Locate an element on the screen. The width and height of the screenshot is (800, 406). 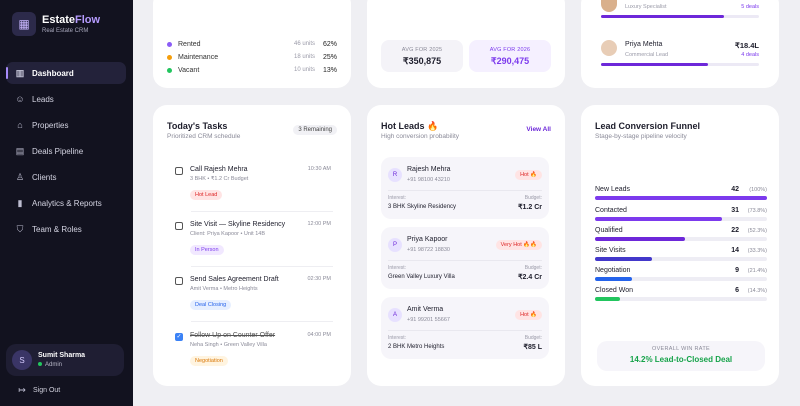
stat-label: AVG FOR 2026 is located at coordinates (510, 50).